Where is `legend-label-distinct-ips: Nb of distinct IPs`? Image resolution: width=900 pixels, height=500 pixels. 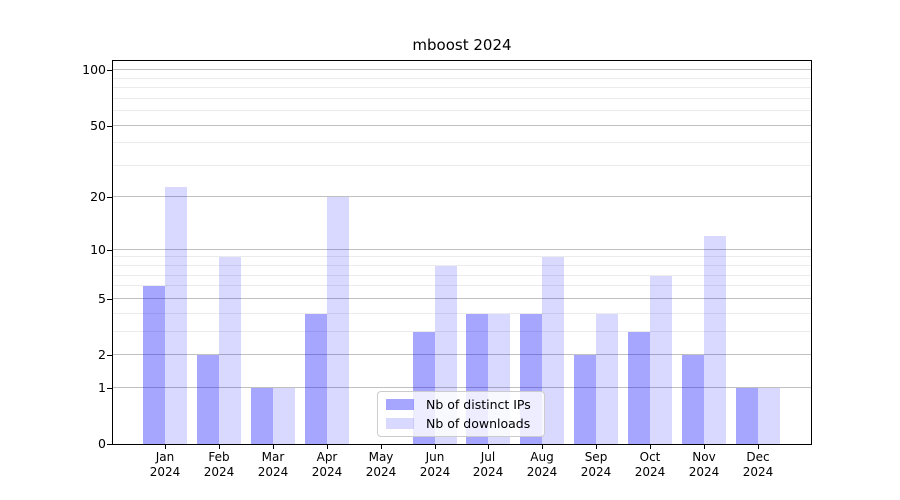 legend-label-distinct-ips: Nb of distinct IPs is located at coordinates (478, 404).